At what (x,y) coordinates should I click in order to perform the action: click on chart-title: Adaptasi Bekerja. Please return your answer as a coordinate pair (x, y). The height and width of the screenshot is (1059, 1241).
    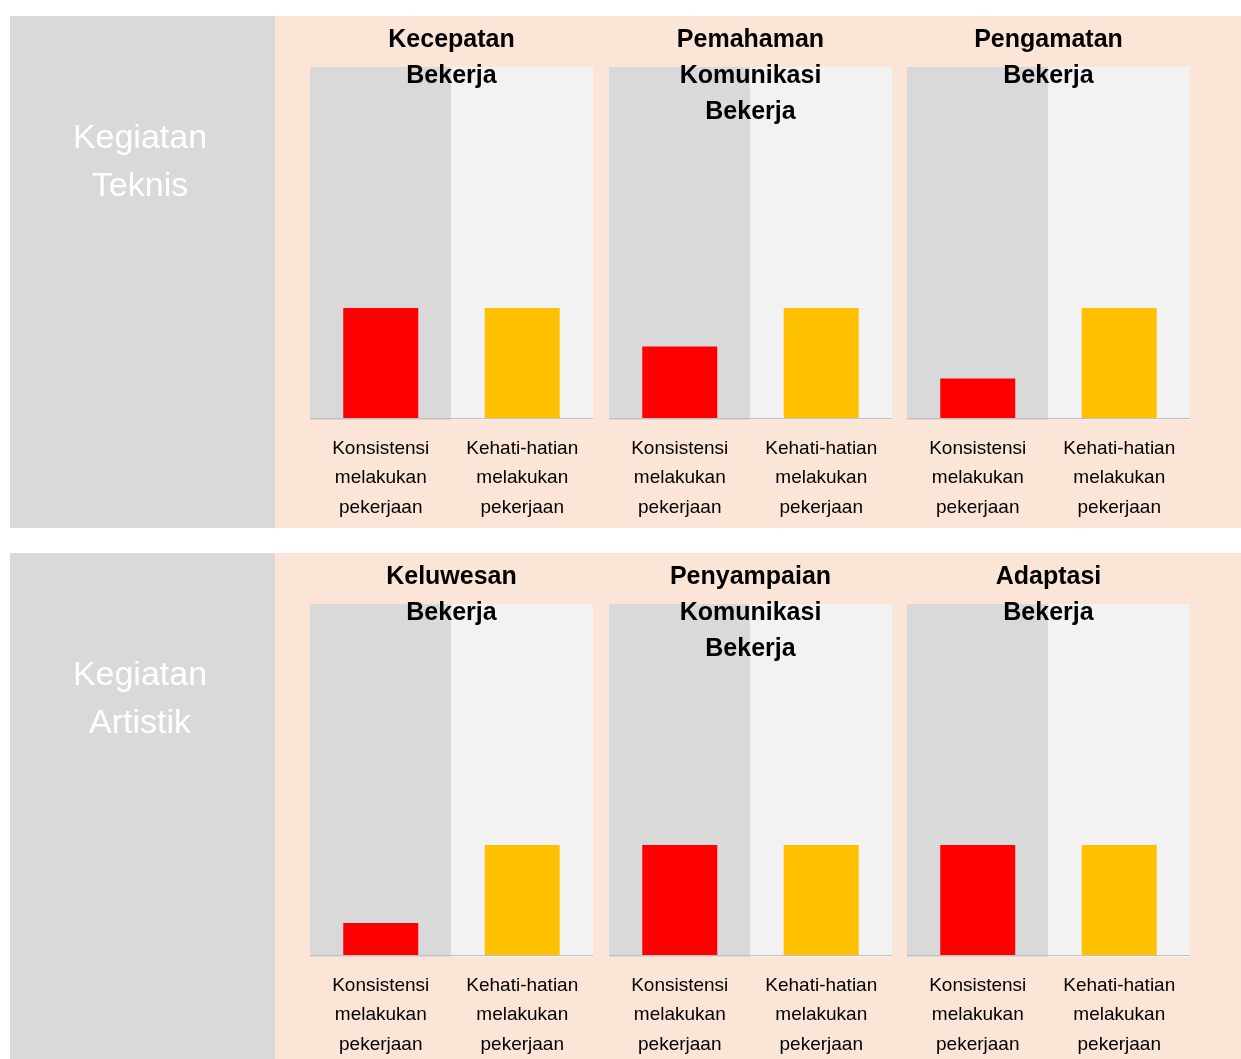
    Looking at the image, I should click on (1048, 593).